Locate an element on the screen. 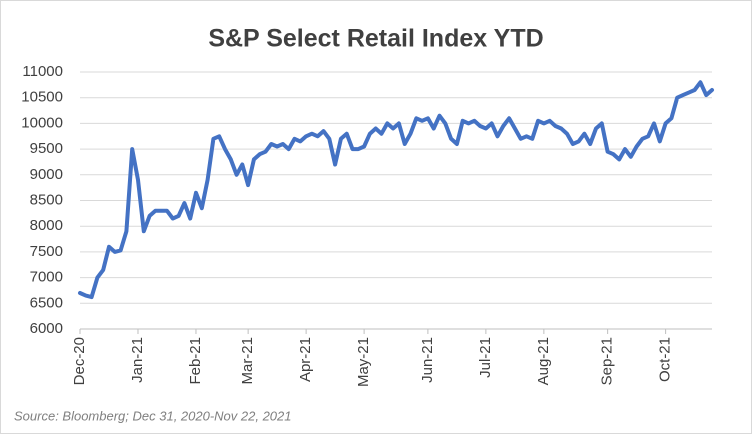 The width and height of the screenshot is (752, 434). y-tick-label: 10500 is located at coordinates (42, 97).